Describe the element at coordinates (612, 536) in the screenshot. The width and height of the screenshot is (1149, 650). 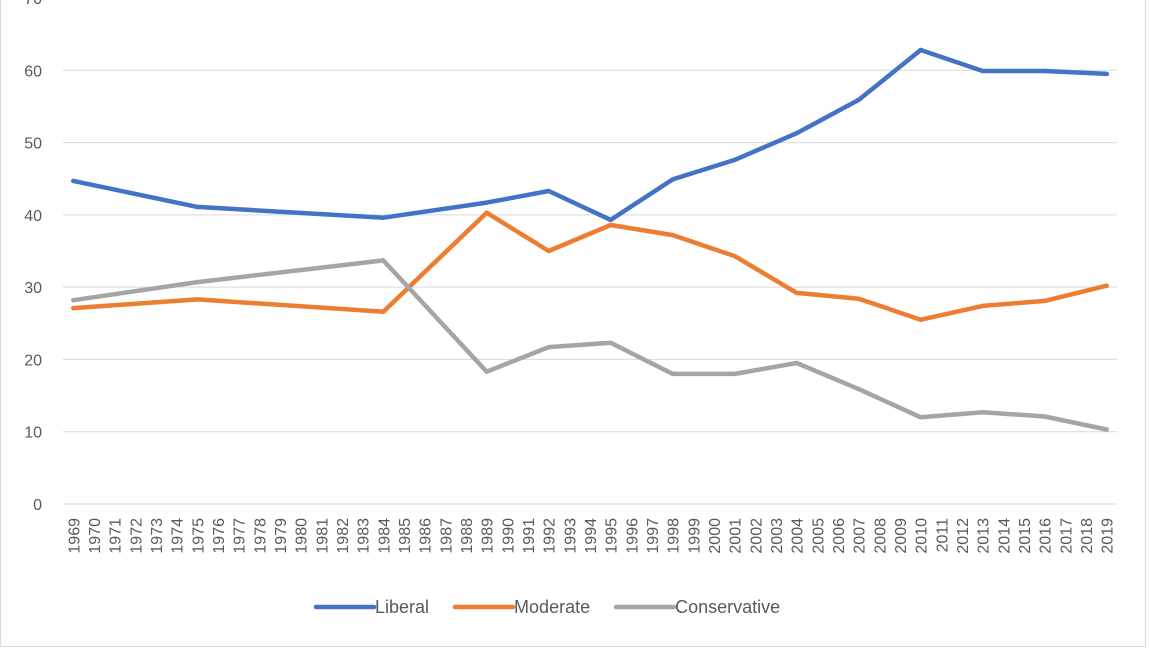
I see `x-tick-label: 1995` at that location.